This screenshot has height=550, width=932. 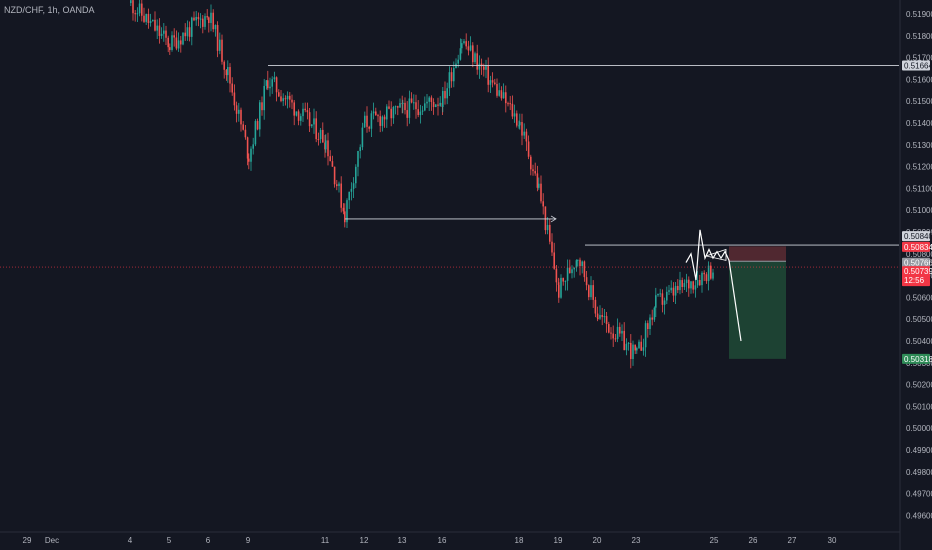 I want to click on x-tick-label: 9, so click(x=248, y=540).